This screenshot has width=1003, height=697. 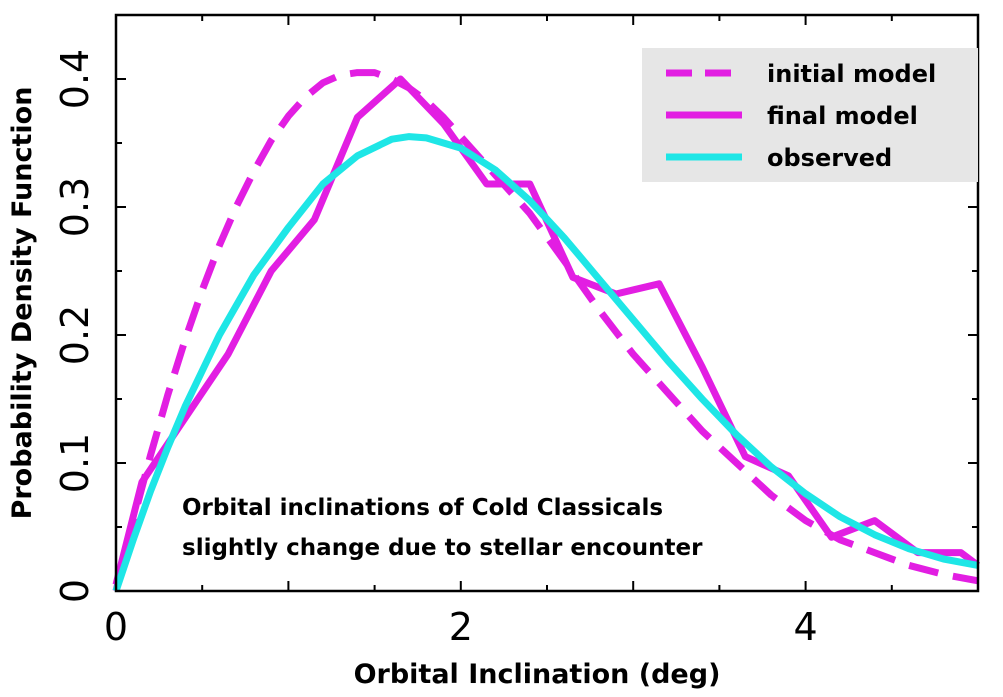 I want to click on y-tick-label: 0, so click(x=75, y=591).